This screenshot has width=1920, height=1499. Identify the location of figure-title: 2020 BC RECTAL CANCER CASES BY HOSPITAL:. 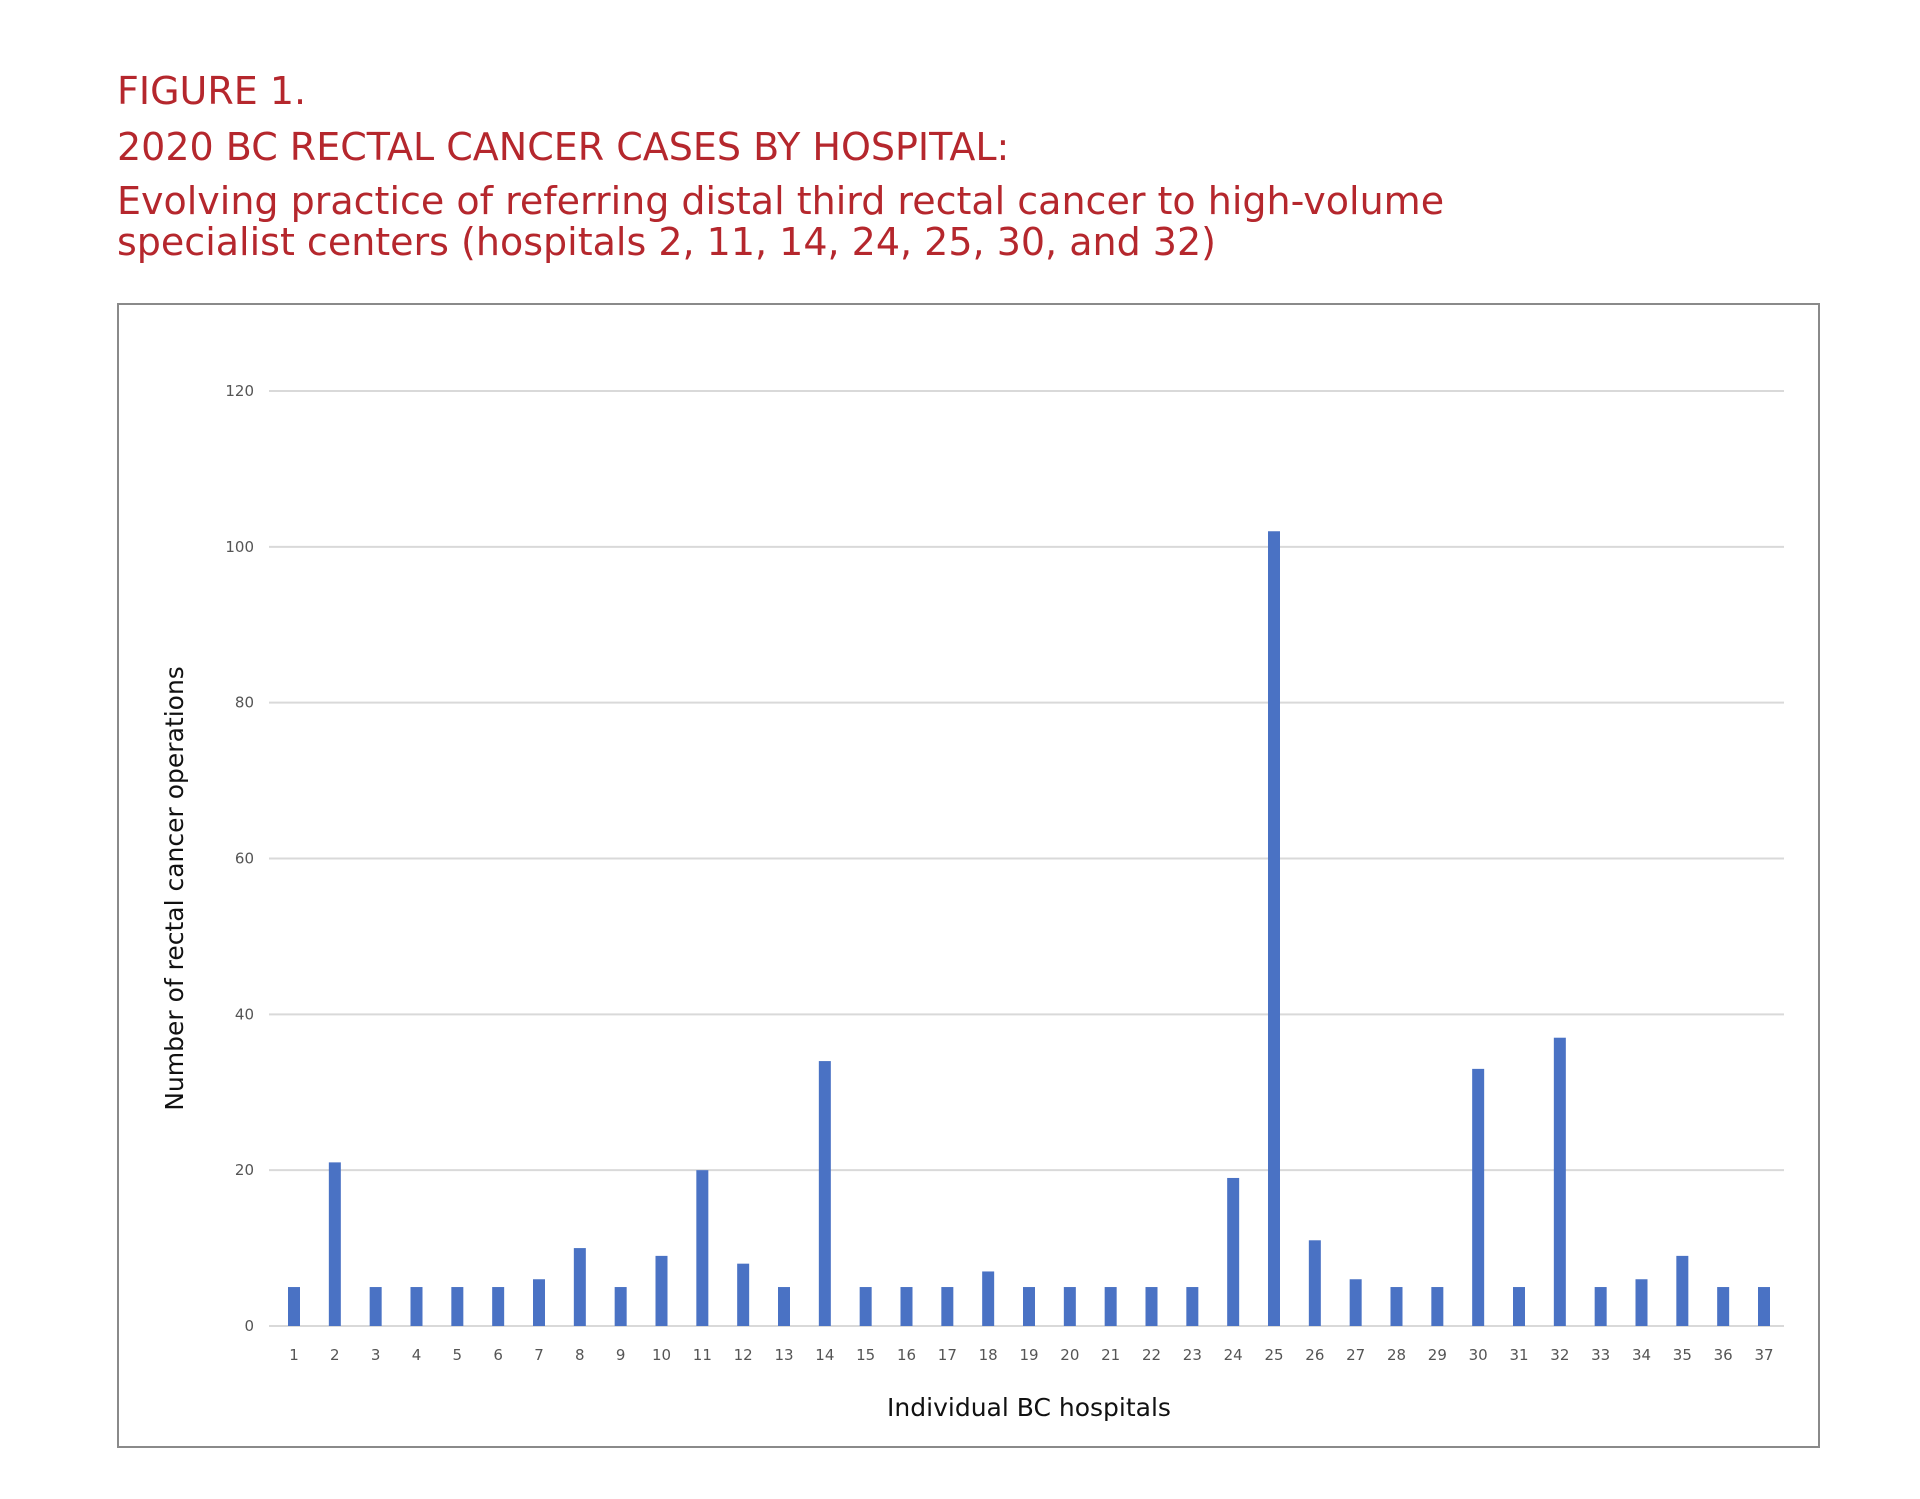
(563, 146).